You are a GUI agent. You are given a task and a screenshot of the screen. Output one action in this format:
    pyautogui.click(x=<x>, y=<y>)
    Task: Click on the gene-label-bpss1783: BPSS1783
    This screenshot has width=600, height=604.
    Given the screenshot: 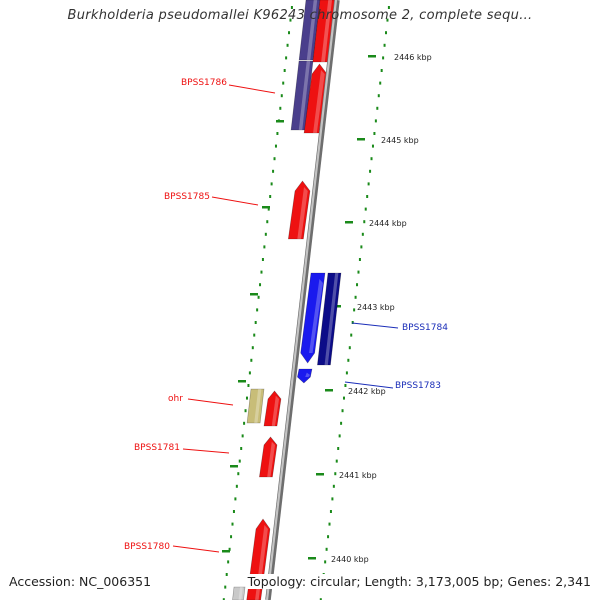 What is the action you would take?
    pyautogui.click(x=418, y=386)
    